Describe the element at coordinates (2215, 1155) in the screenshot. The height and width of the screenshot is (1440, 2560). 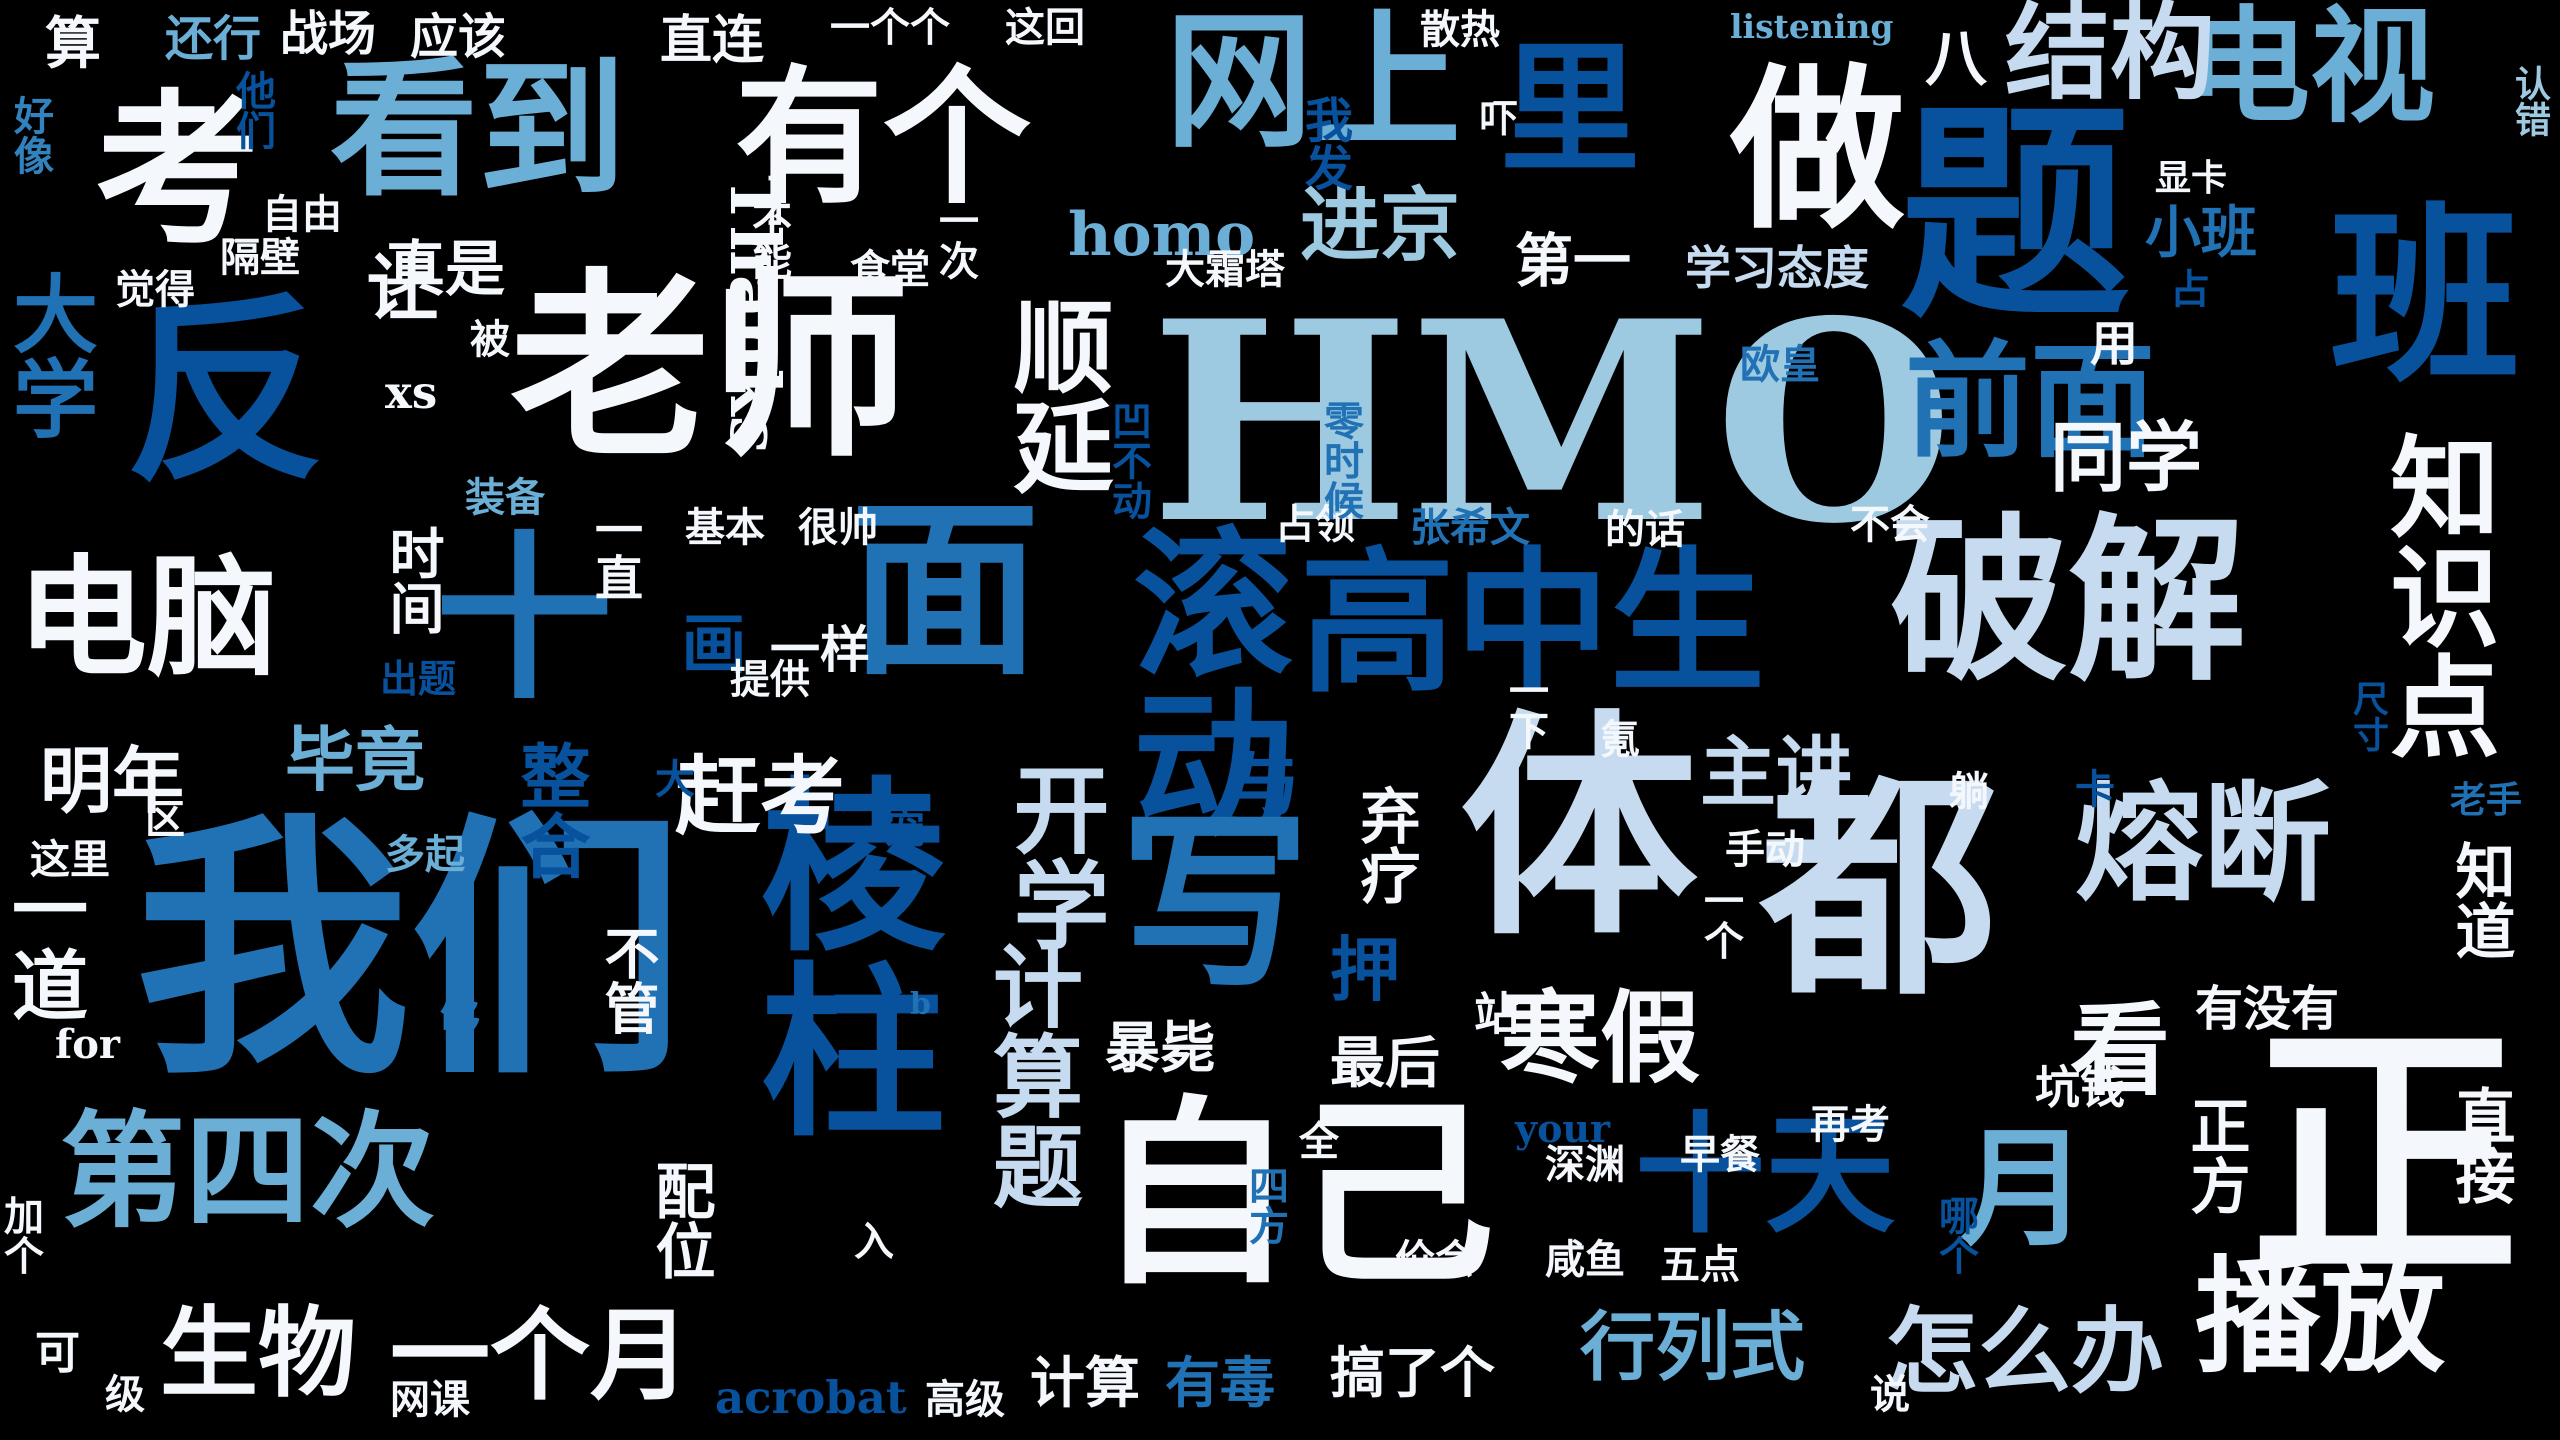
I see `cloud-word: 正方` at that location.